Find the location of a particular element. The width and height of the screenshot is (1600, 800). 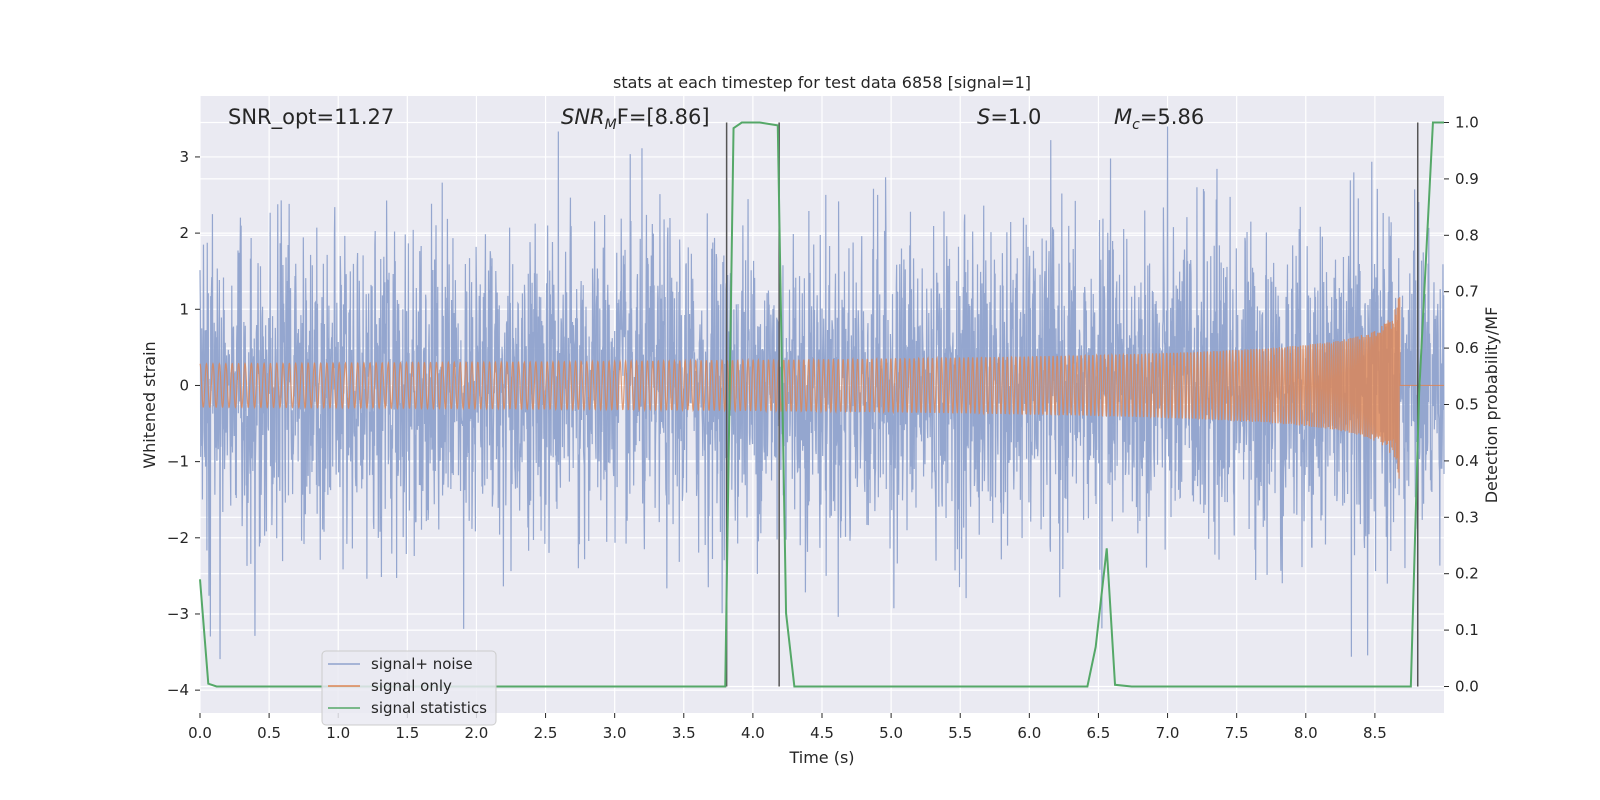

x-tick-label: 7.5 is located at coordinates (1237, 733).